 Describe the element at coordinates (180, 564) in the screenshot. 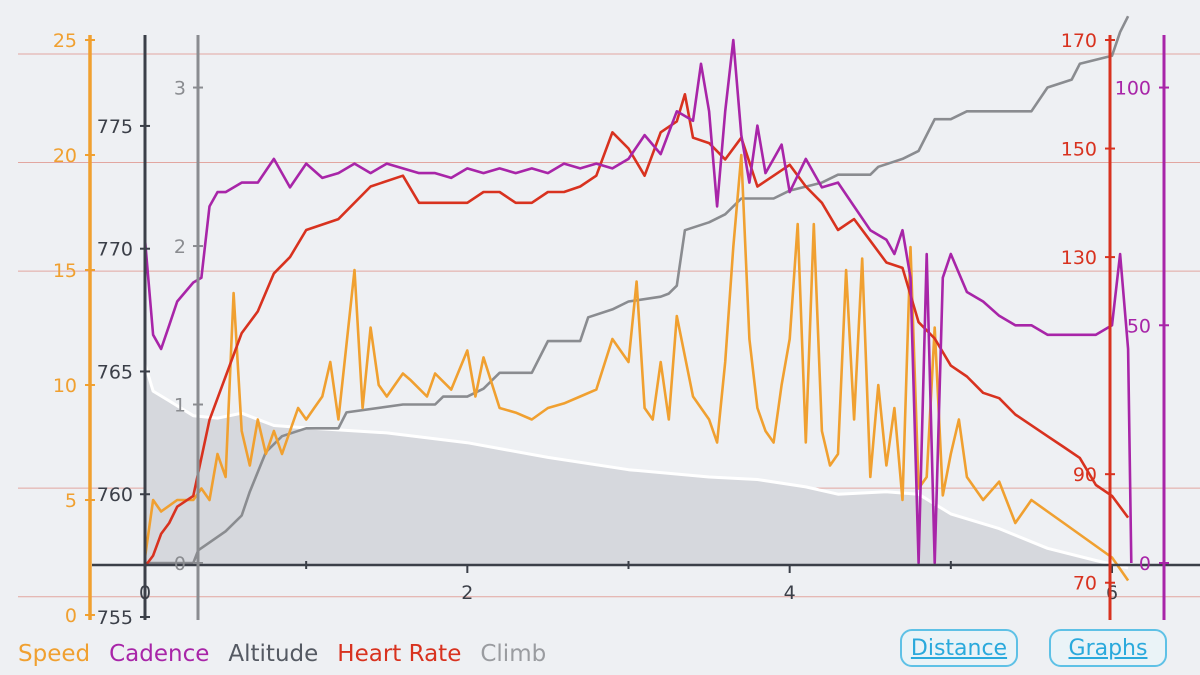

I see `climb-tick-label: 0` at that location.